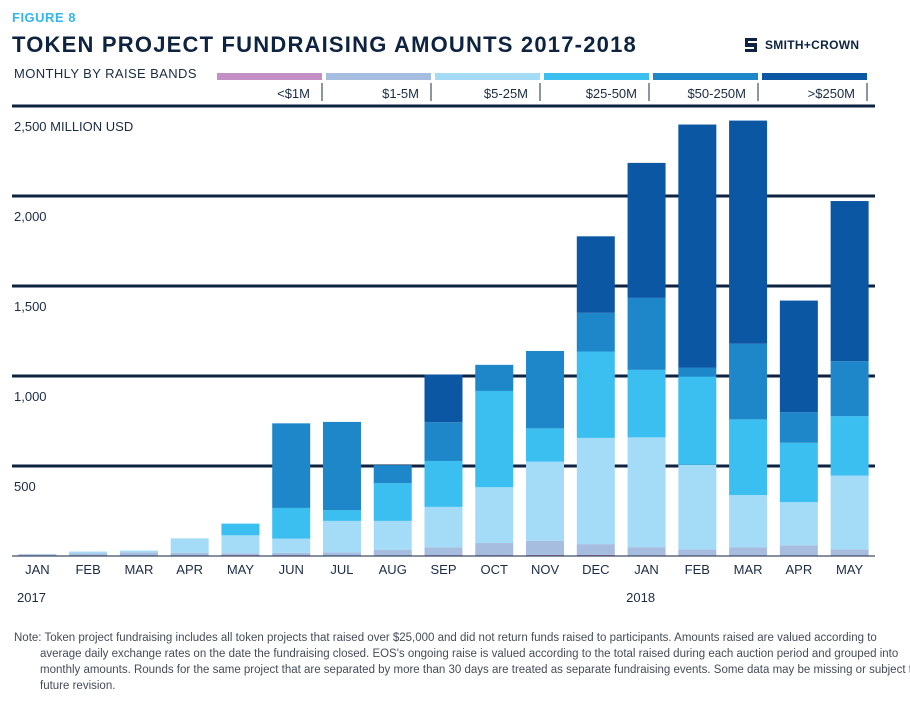 The image size is (910, 707). Describe the element at coordinates (716, 93) in the screenshot. I see `legend-label: $50-250M` at that location.